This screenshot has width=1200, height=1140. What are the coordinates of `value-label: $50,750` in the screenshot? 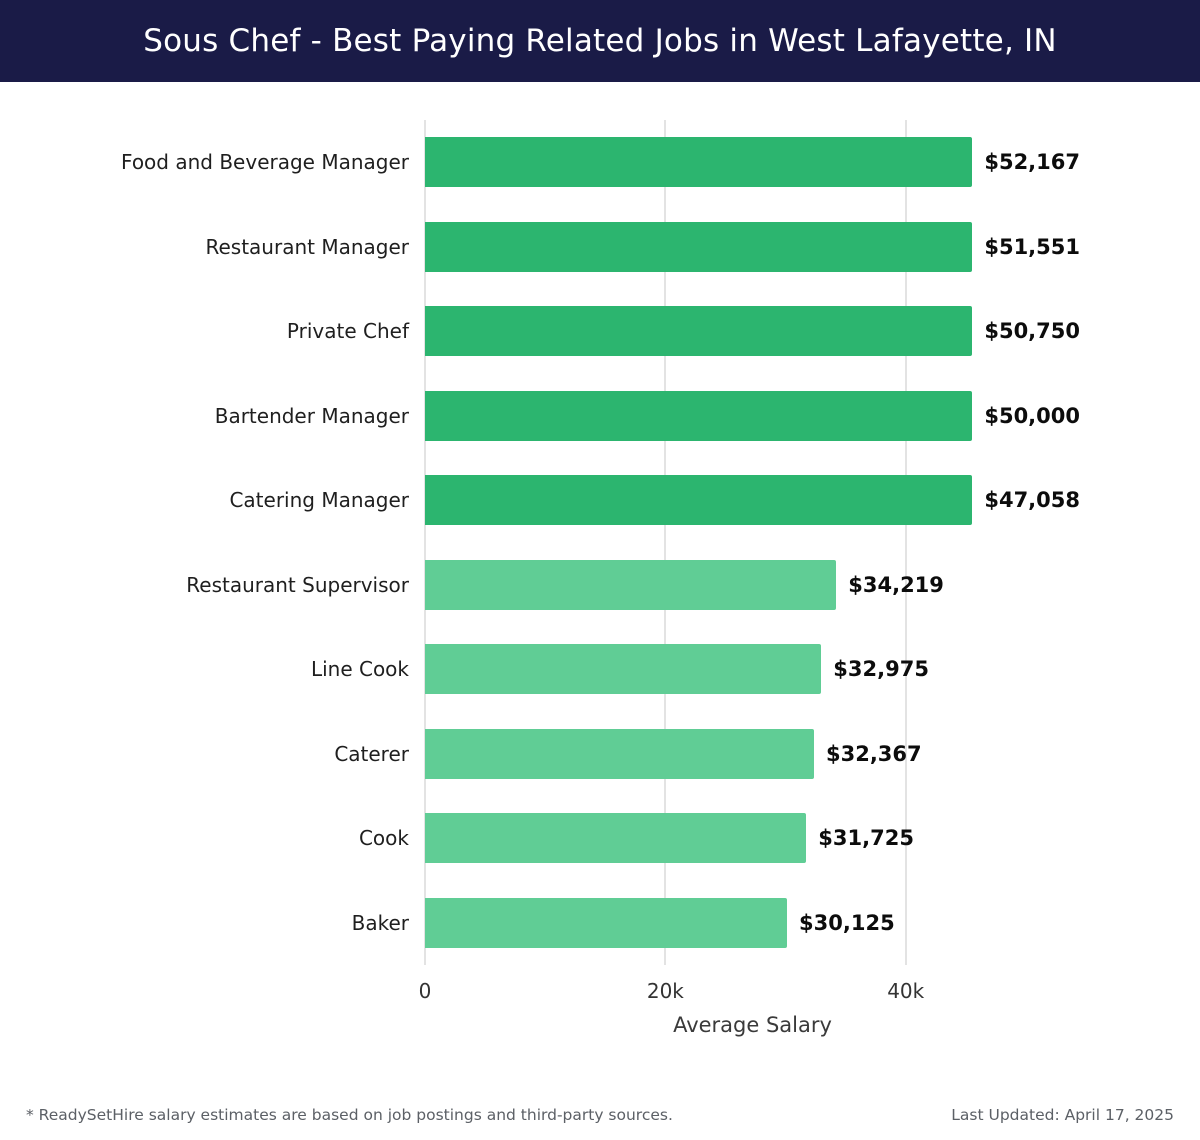 It's located at (1032, 331).